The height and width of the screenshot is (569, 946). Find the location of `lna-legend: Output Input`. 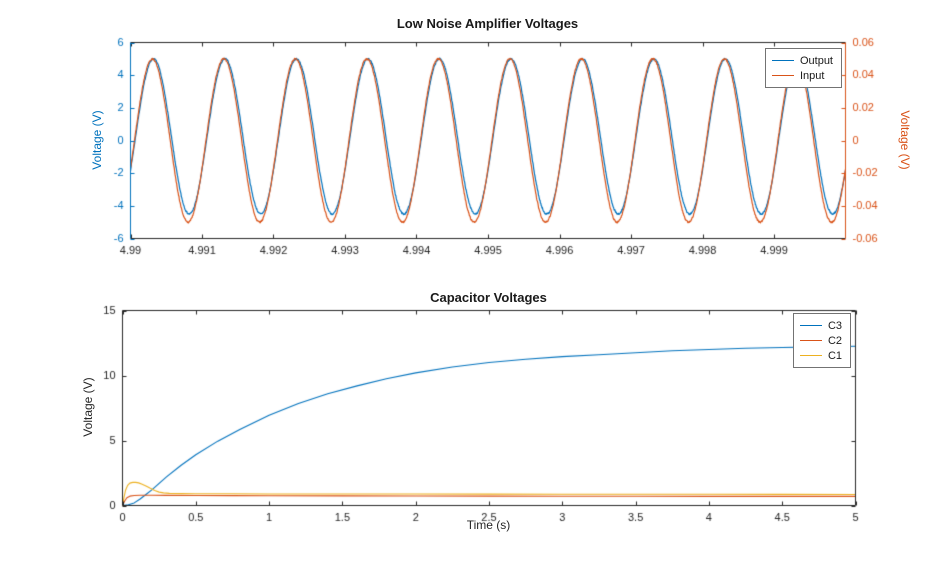

lna-legend: Output Input is located at coordinates (803, 68).